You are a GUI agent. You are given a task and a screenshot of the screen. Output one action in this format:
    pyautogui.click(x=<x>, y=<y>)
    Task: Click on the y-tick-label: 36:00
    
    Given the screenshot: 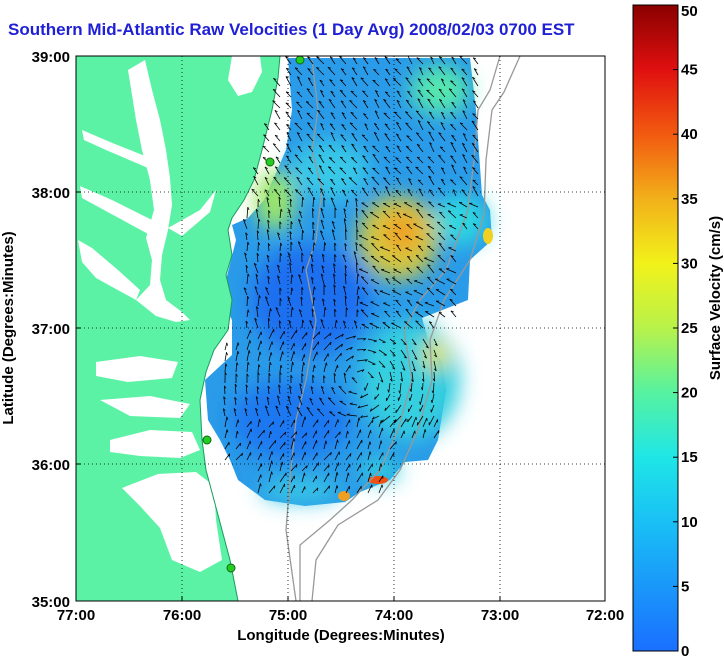 What is the action you would take?
    pyautogui.click(x=51, y=465)
    